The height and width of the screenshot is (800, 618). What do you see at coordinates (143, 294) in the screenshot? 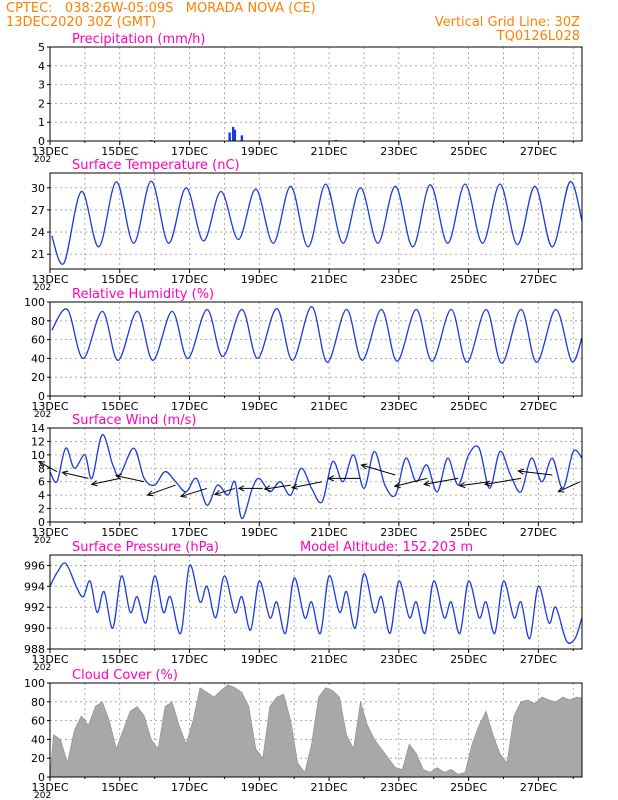
I see `rh-title: Relative Humidity (%)` at bounding box center [143, 294].